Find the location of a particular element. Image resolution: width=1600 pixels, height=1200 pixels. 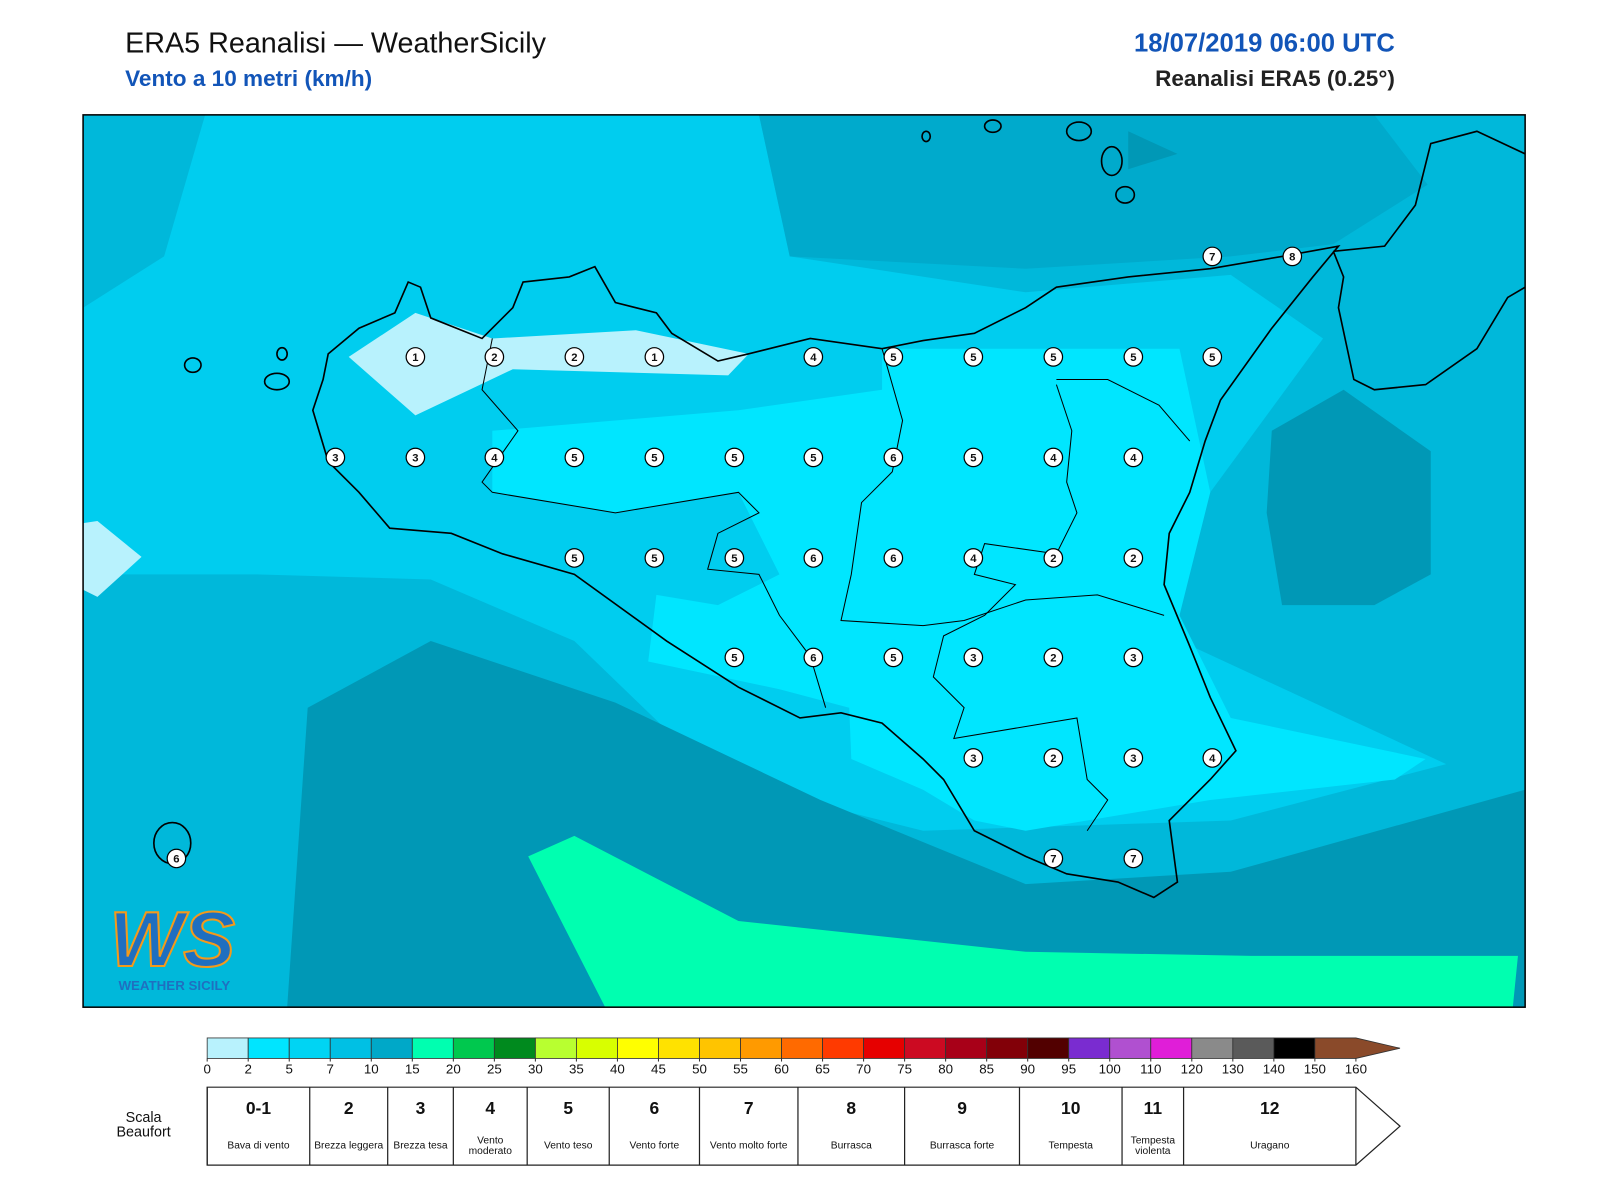

colorbar-tick-label: 30 is located at coordinates (535, 1068).